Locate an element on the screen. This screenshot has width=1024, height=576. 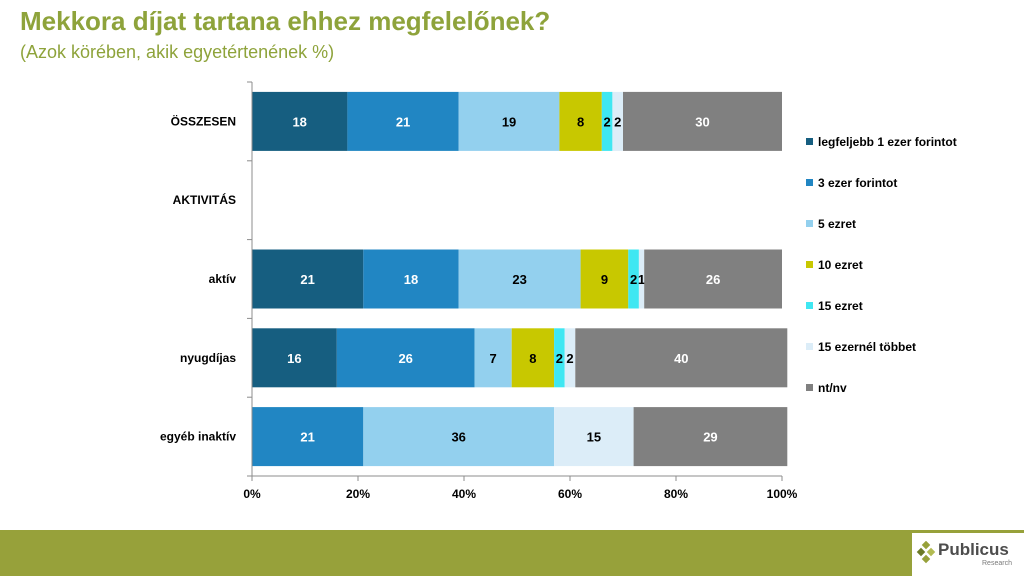
category-label: AKTIVITÁS is located at coordinates (204, 199).